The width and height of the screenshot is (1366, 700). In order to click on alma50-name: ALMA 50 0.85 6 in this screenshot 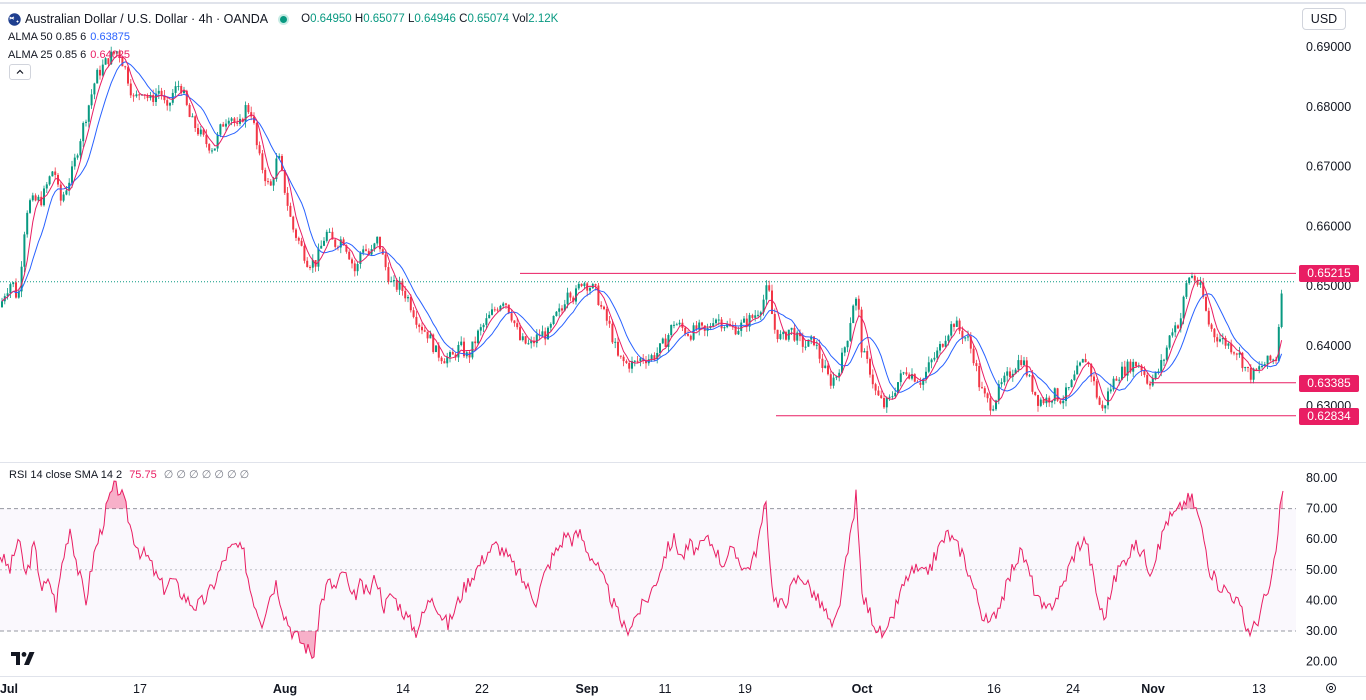, I will do `click(47, 37)`.